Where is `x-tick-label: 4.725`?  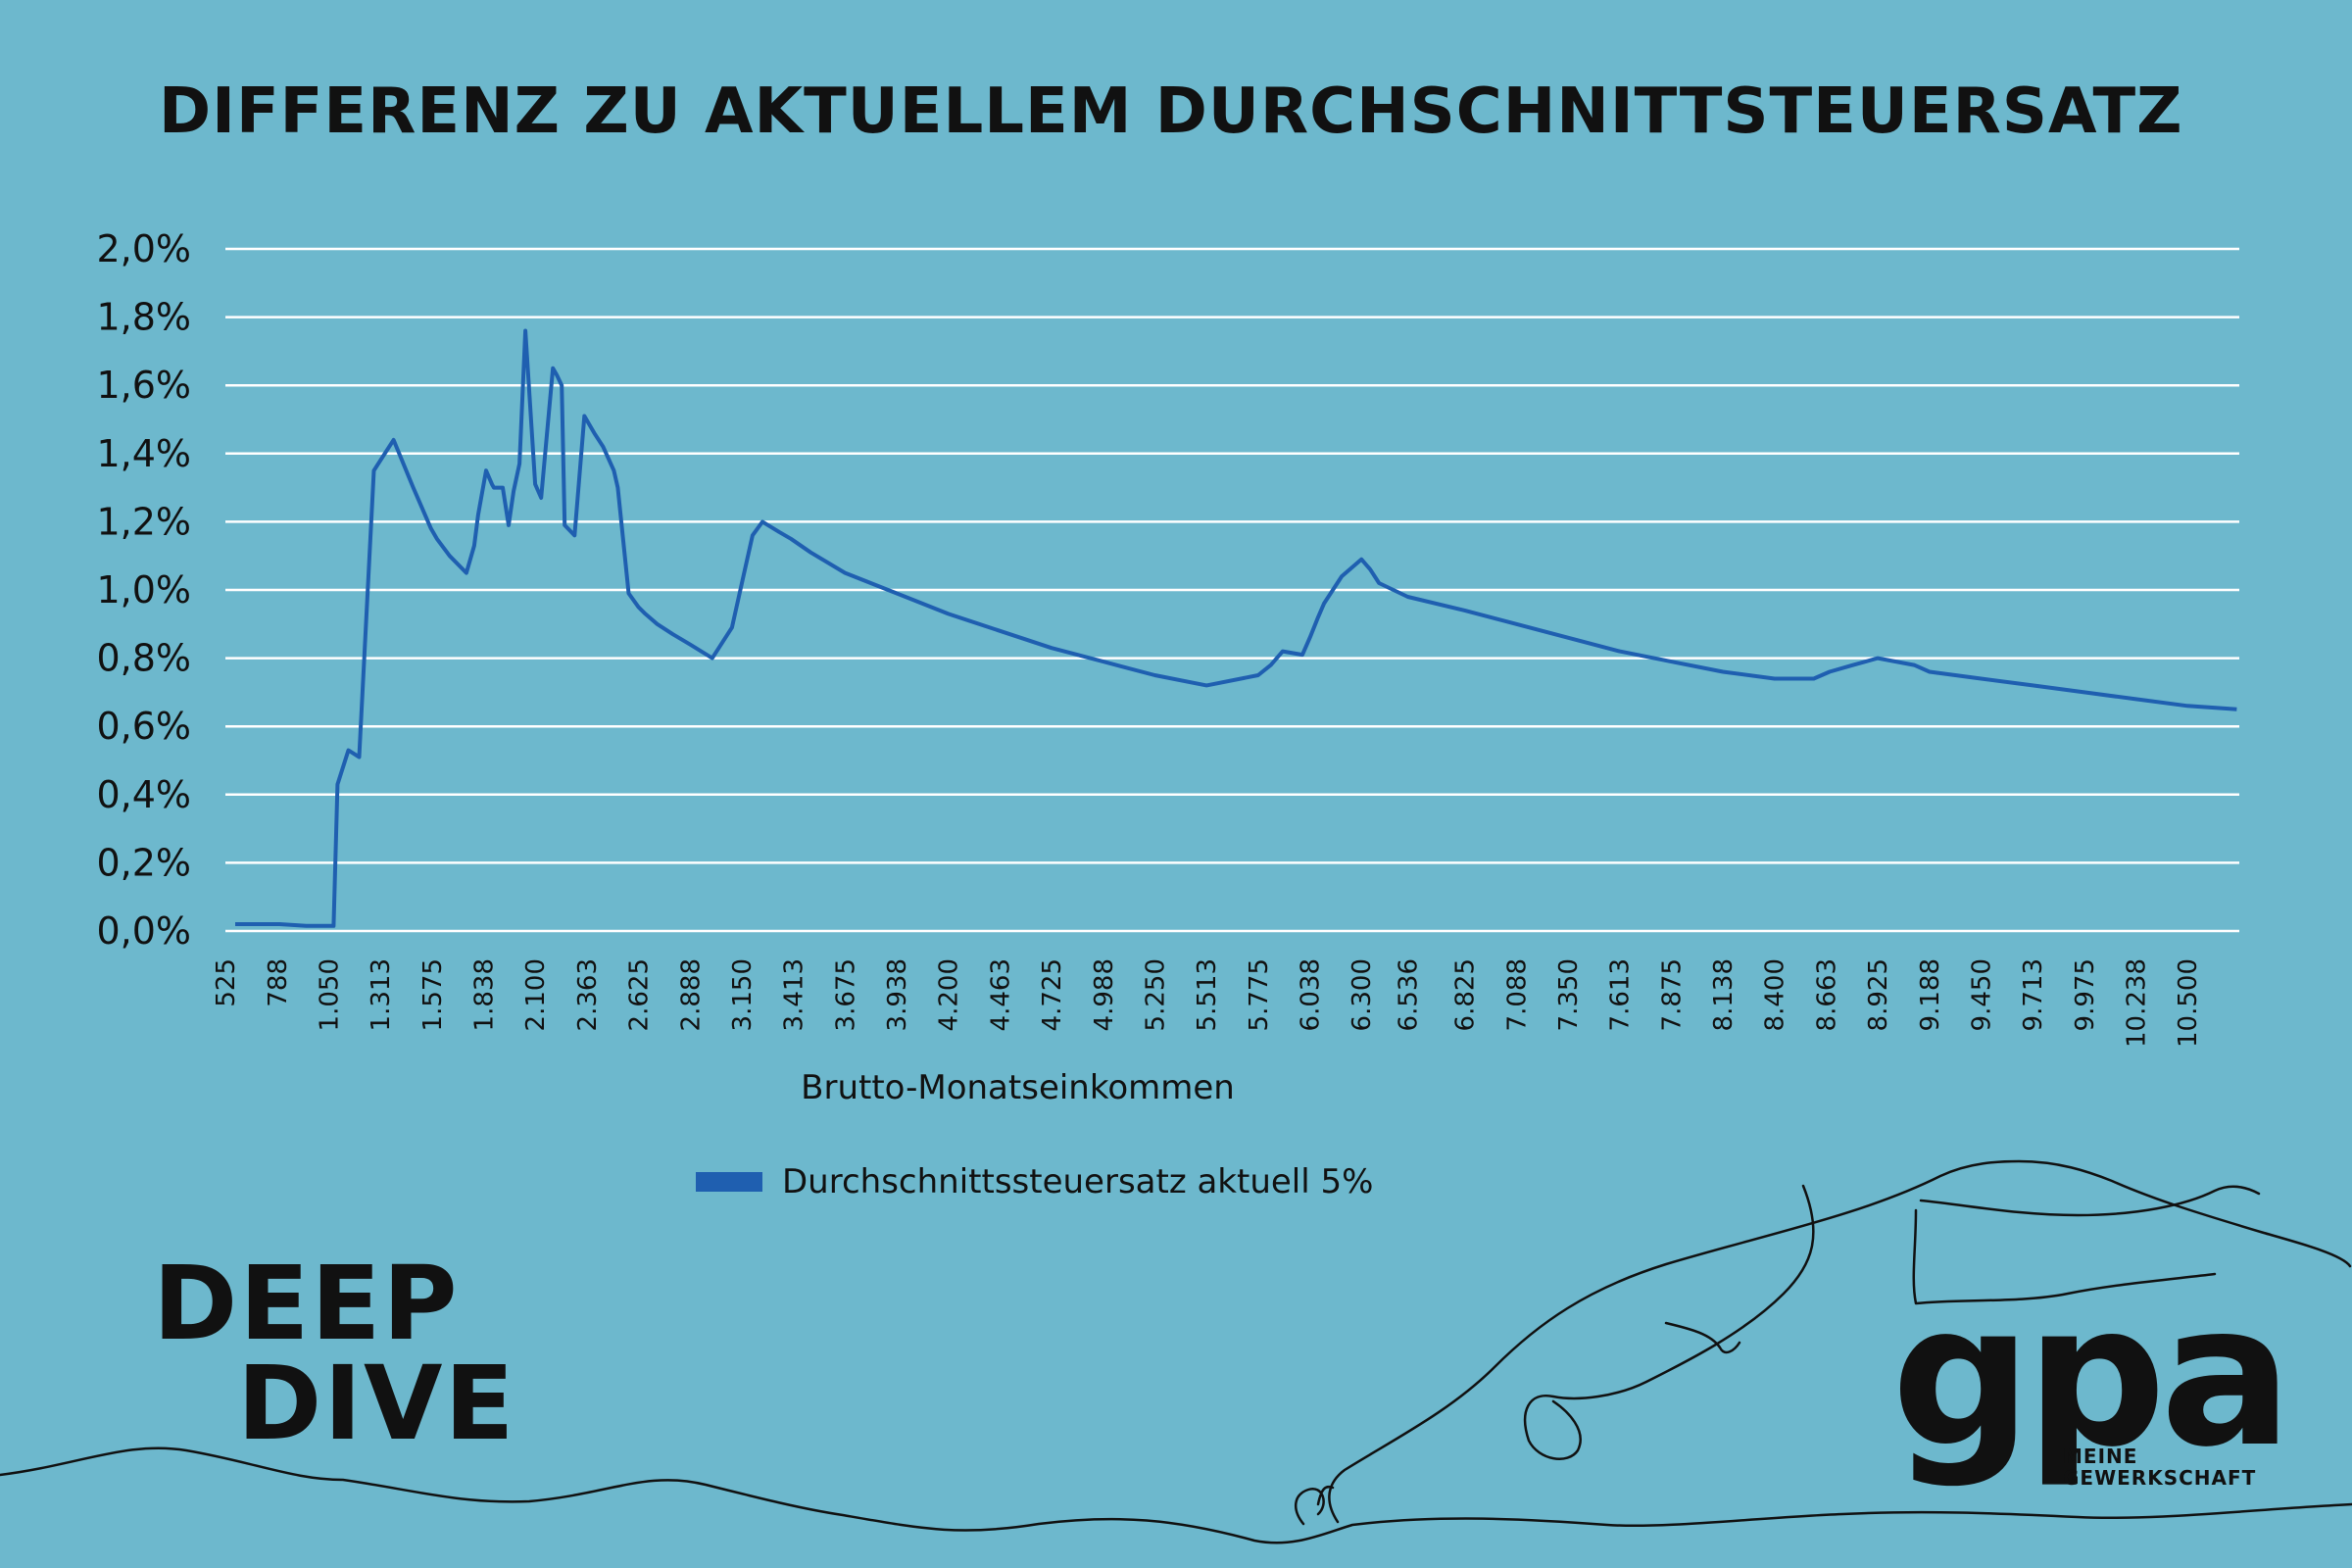
x-tick-label: 4.725 is located at coordinates (1052, 994).